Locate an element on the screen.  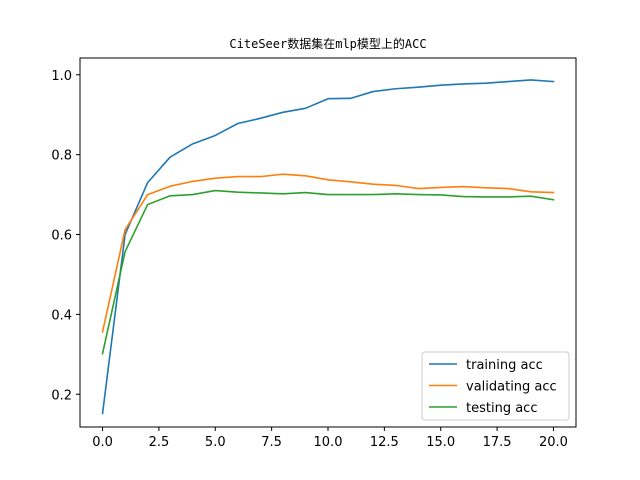
chart-title: CiteSeer数据集在mlp模型上的ACC is located at coordinates (327, 43).